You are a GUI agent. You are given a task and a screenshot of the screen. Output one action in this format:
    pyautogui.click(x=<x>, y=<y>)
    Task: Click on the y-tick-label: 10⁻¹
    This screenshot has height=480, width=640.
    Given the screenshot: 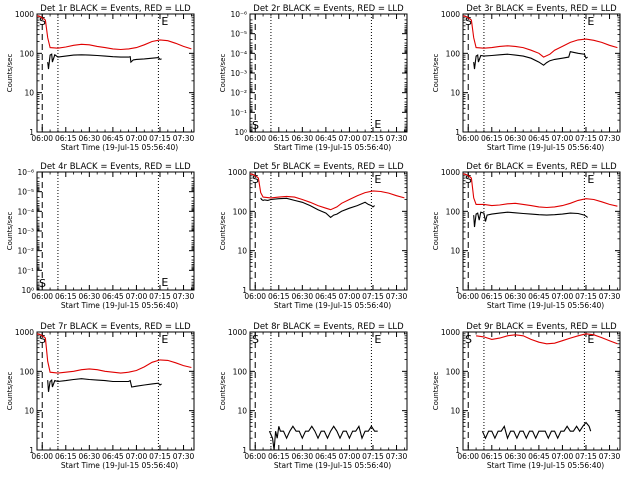 What is the action you would take?
    pyautogui.click(x=238, y=112)
    